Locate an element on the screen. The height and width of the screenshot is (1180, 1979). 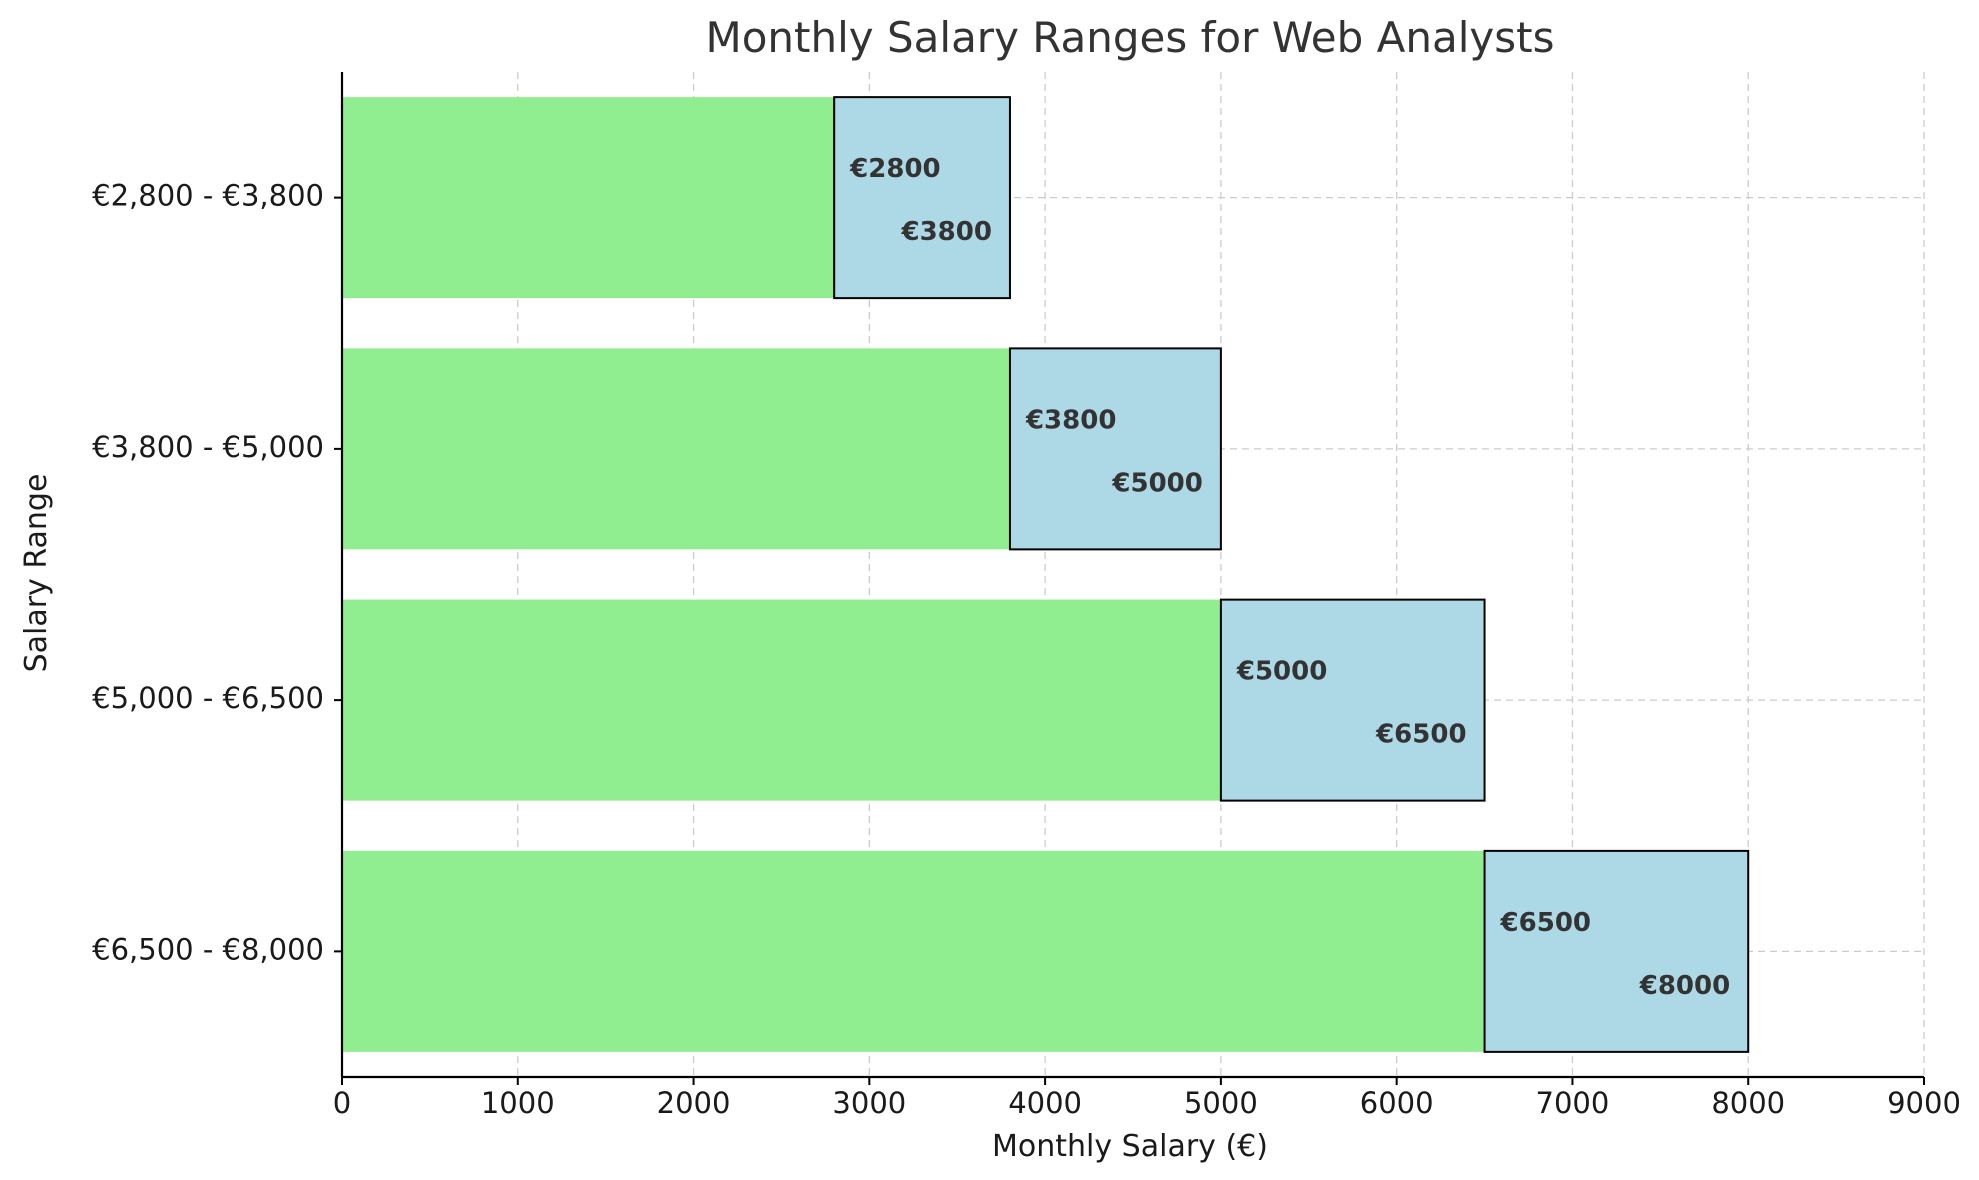
y-tick-label: €2,800 - €3,800 is located at coordinates (208, 196).